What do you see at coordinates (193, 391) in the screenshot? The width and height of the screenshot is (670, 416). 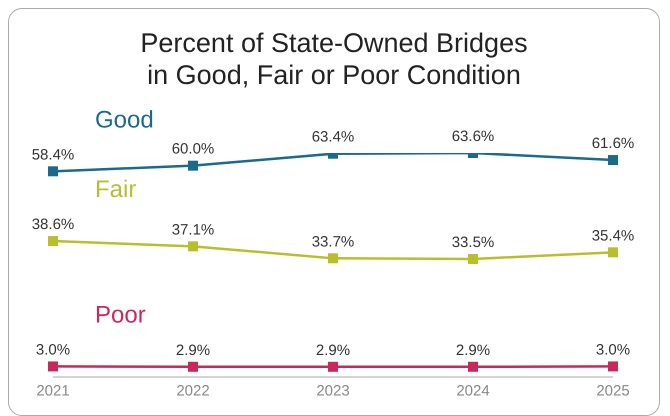 I see `x-tick-label: 2022` at bounding box center [193, 391].